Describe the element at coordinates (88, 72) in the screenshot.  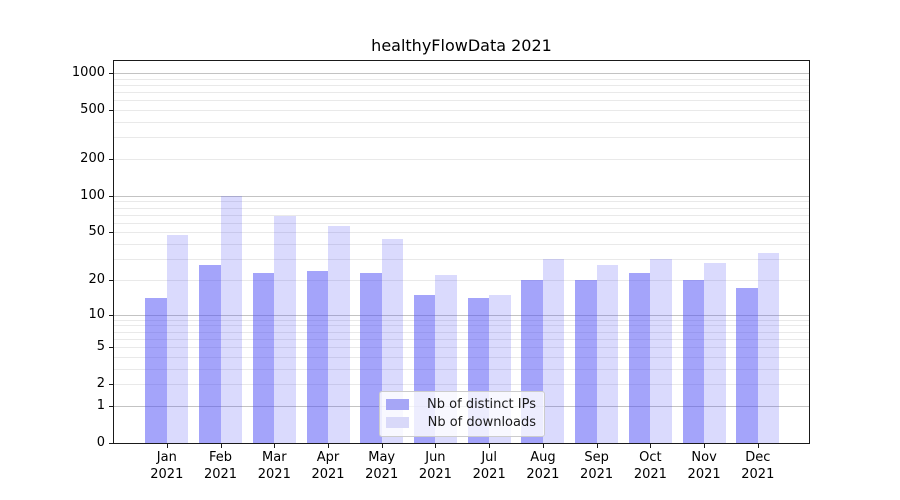
I see `y-tick-label: 1000` at that location.